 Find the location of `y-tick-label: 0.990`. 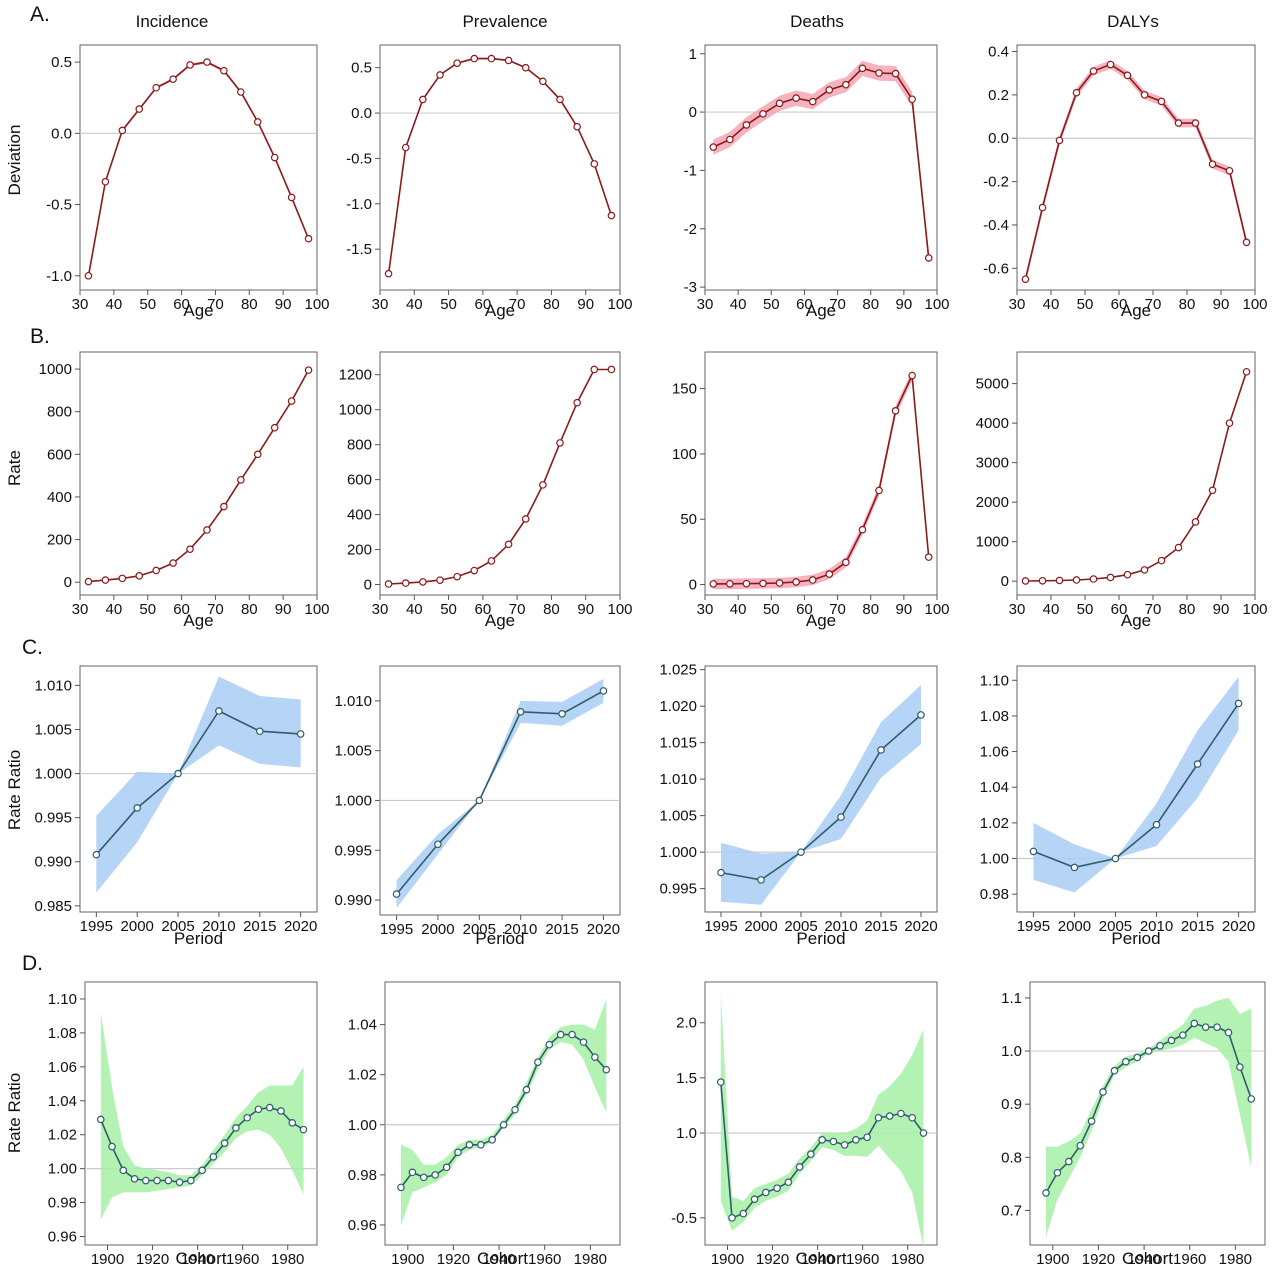

y-tick-label: 0.990 is located at coordinates (53, 862).